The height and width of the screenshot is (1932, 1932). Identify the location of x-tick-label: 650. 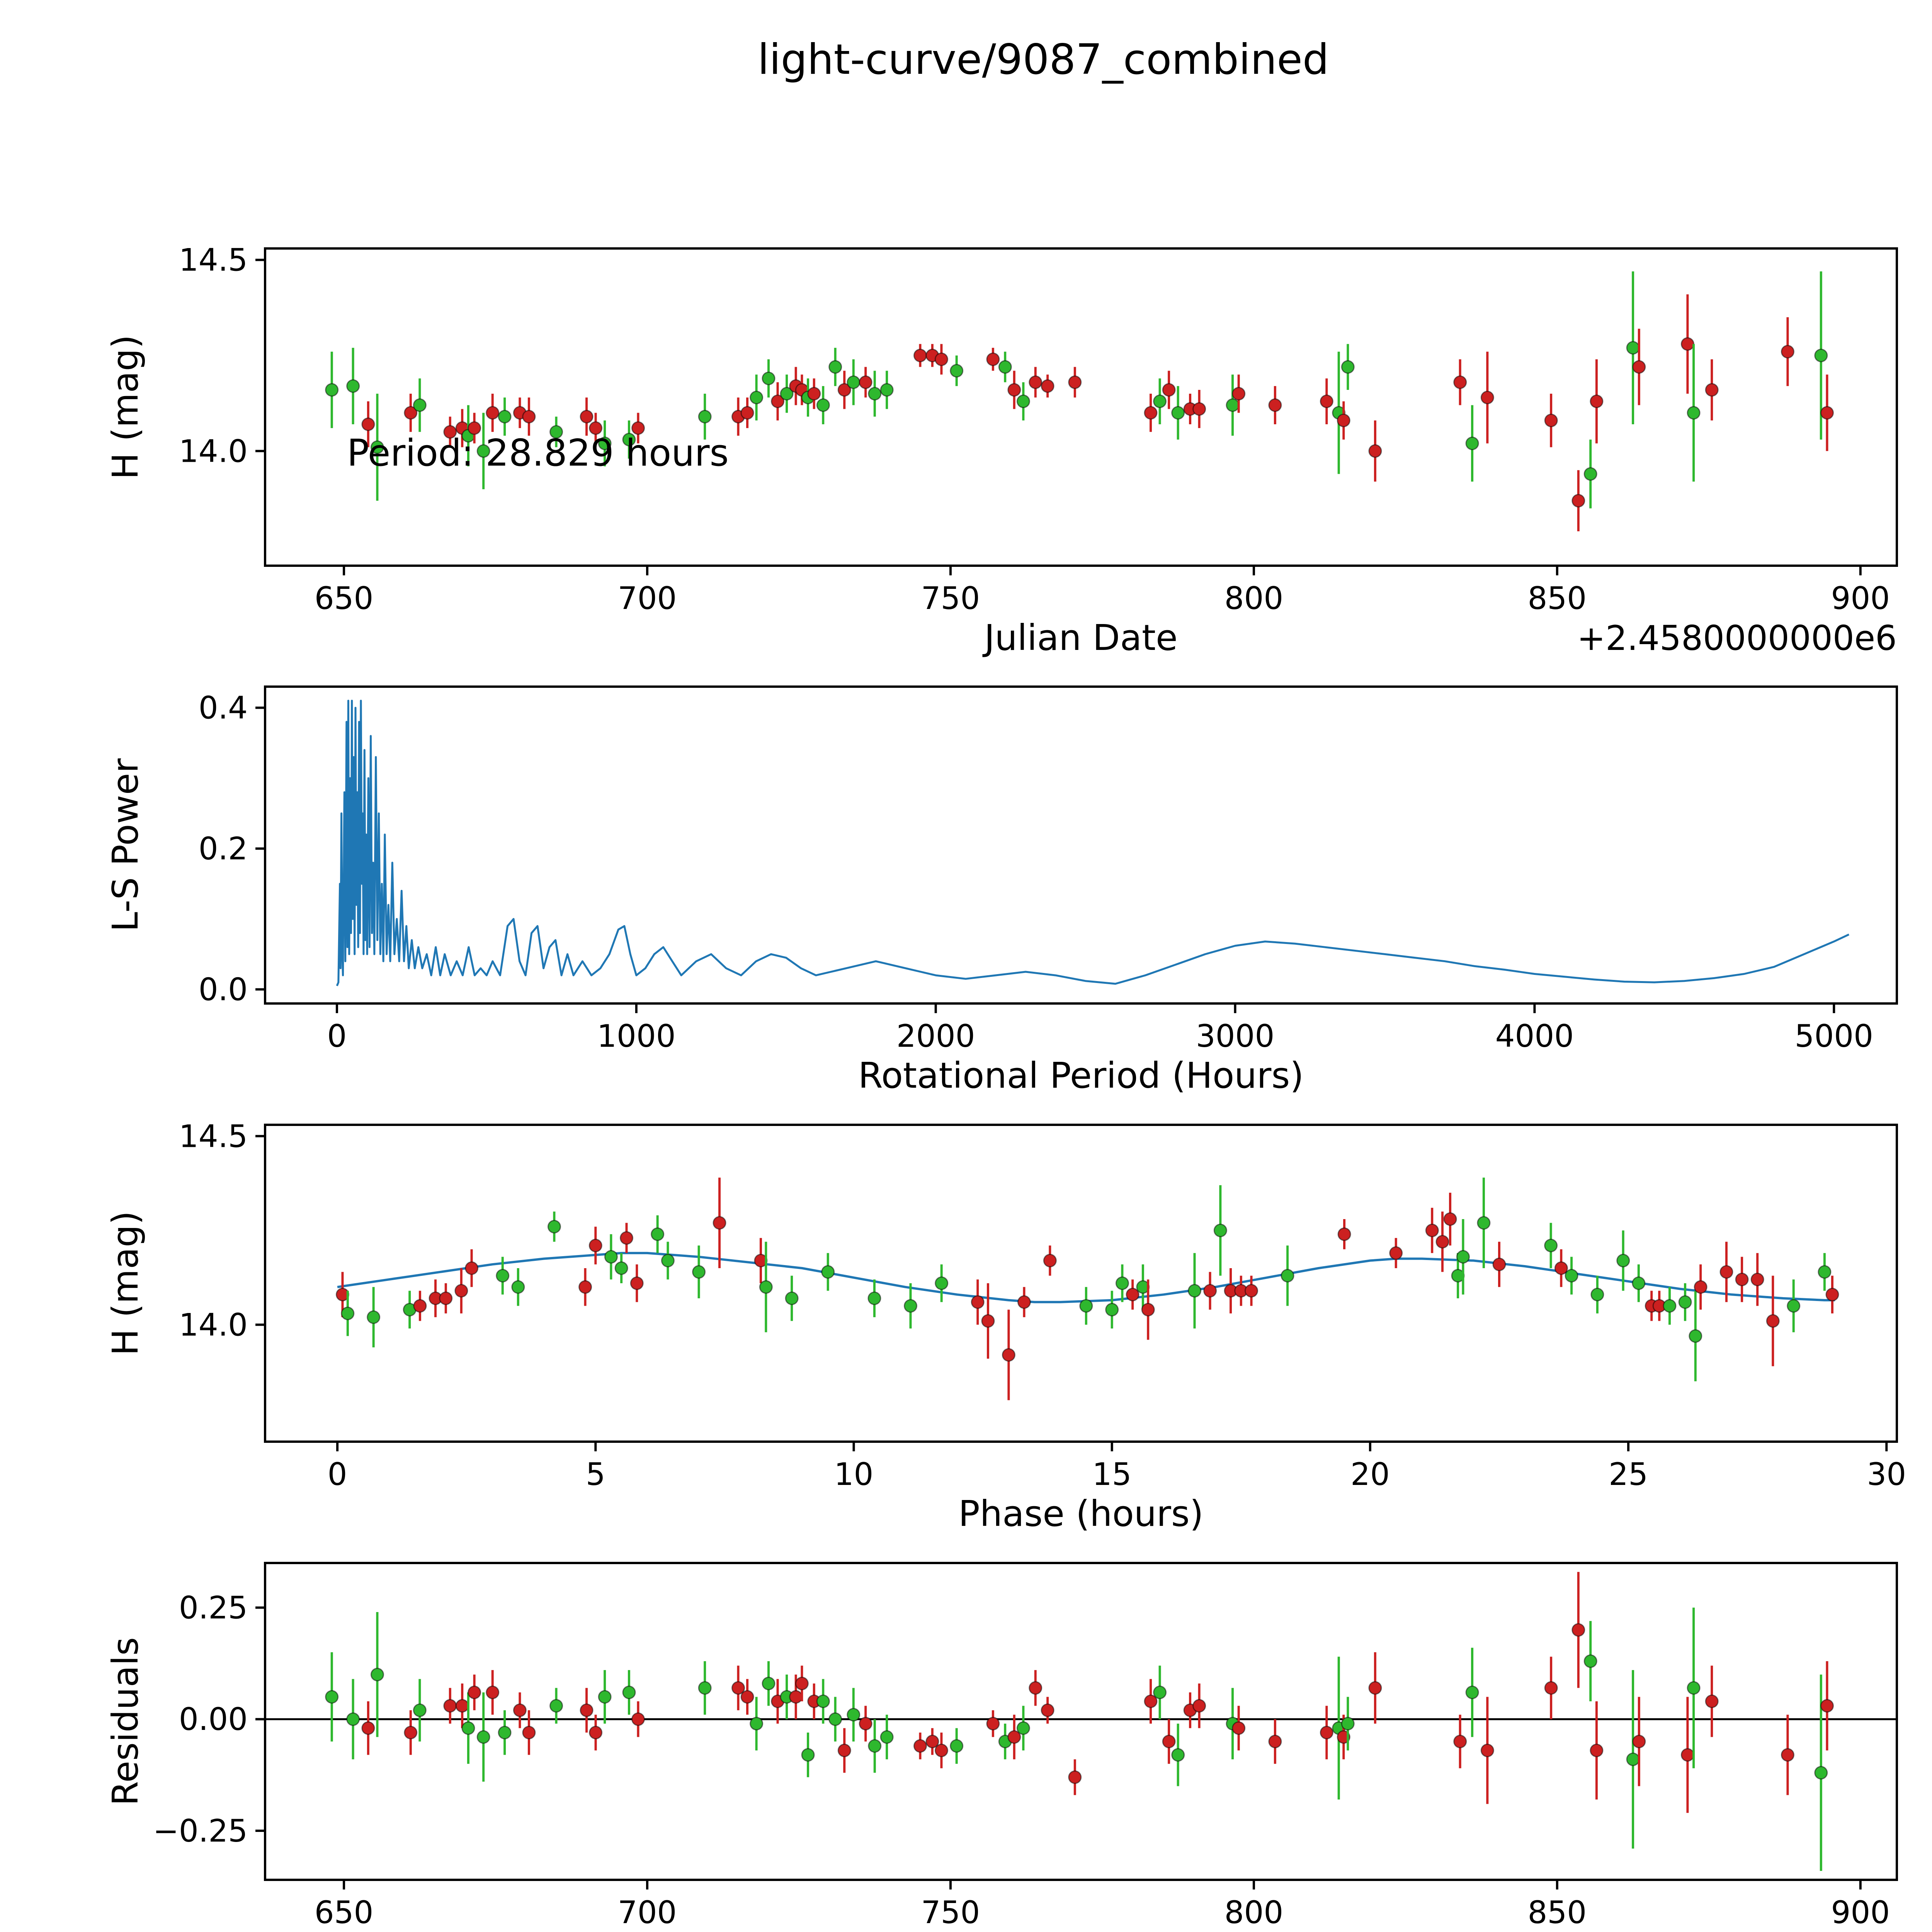
(344, 1913).